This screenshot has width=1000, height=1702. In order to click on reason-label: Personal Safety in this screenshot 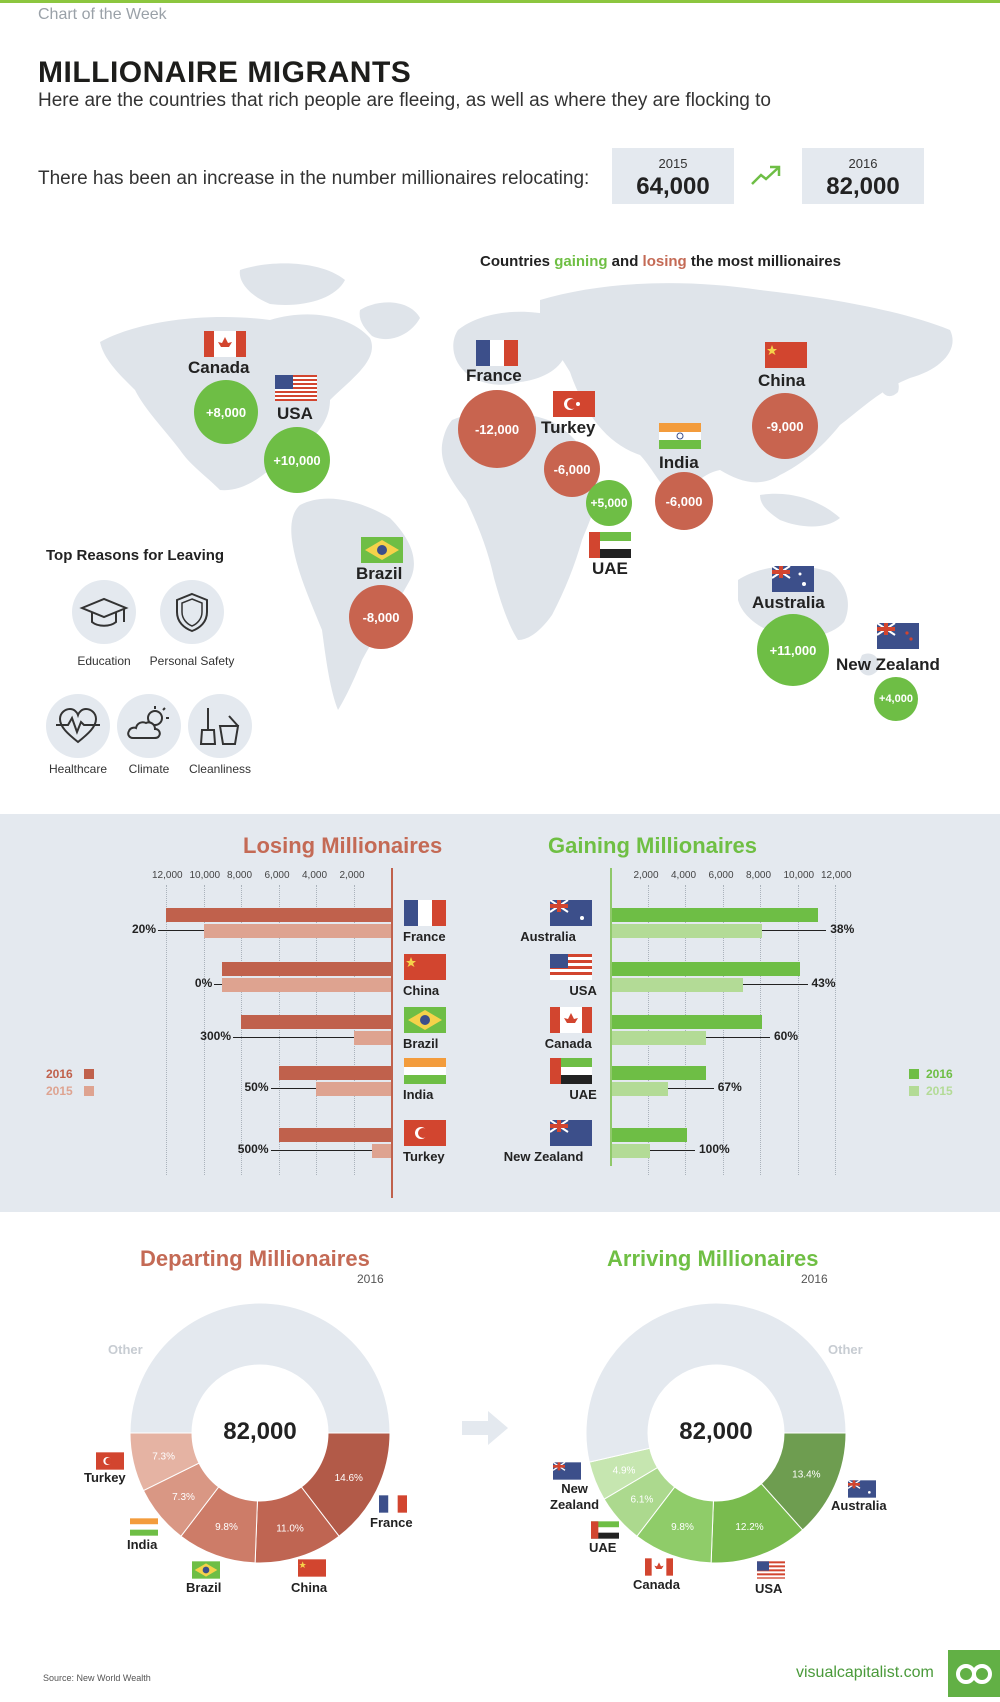, I will do `click(192, 661)`.